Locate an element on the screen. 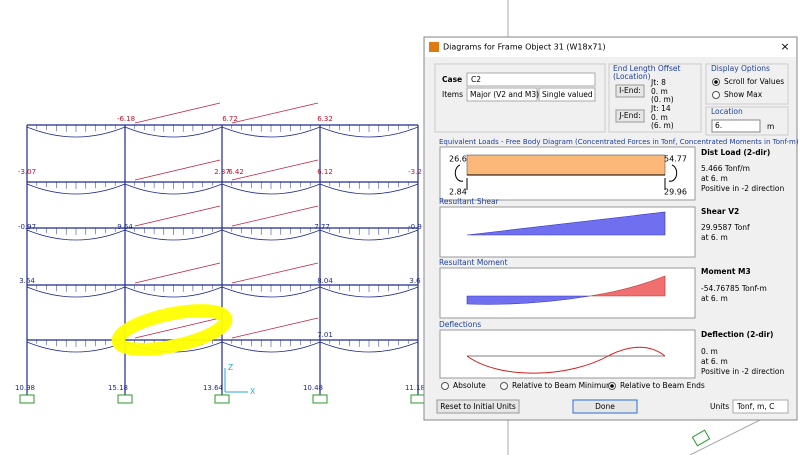 This screenshot has width=800, height=455. frame-label: -3.2 is located at coordinates (415, 172).